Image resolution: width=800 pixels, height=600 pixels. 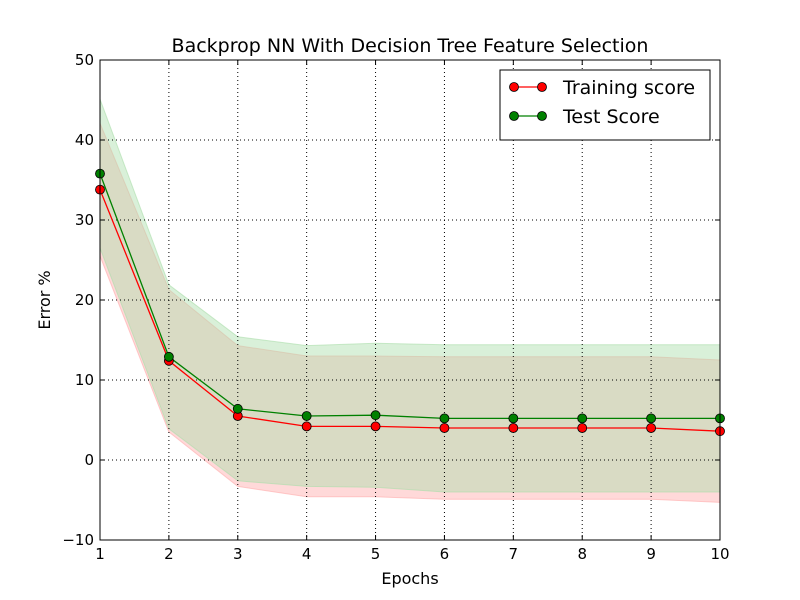 What do you see at coordinates (84, 60) in the screenshot?
I see `y-tick-label: 50` at bounding box center [84, 60].